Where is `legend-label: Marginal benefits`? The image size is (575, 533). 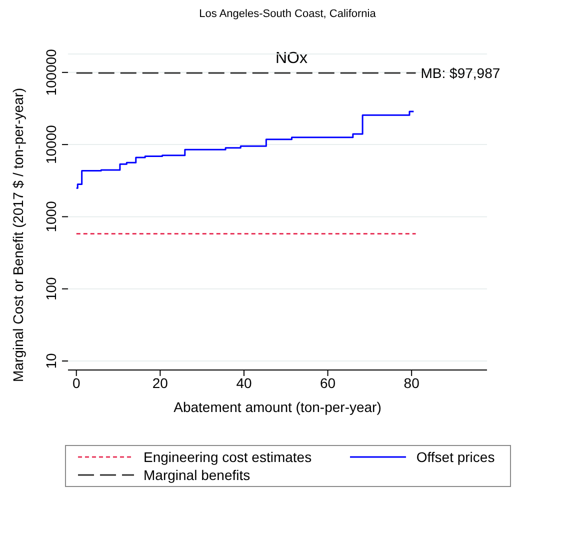
legend-label: Marginal benefits is located at coordinates (197, 475).